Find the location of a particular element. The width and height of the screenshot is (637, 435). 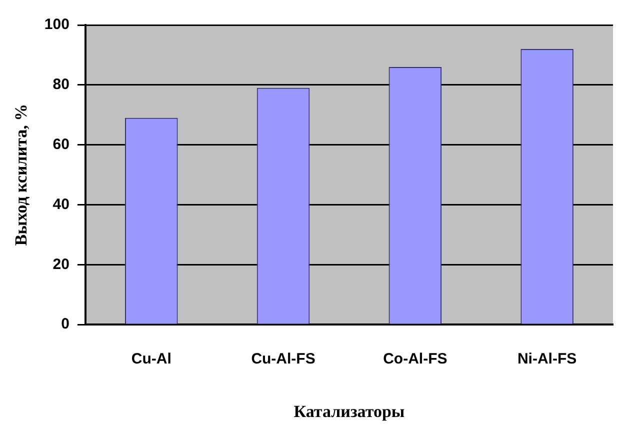

x-axis-title: Катализаторы is located at coordinates (349, 412).